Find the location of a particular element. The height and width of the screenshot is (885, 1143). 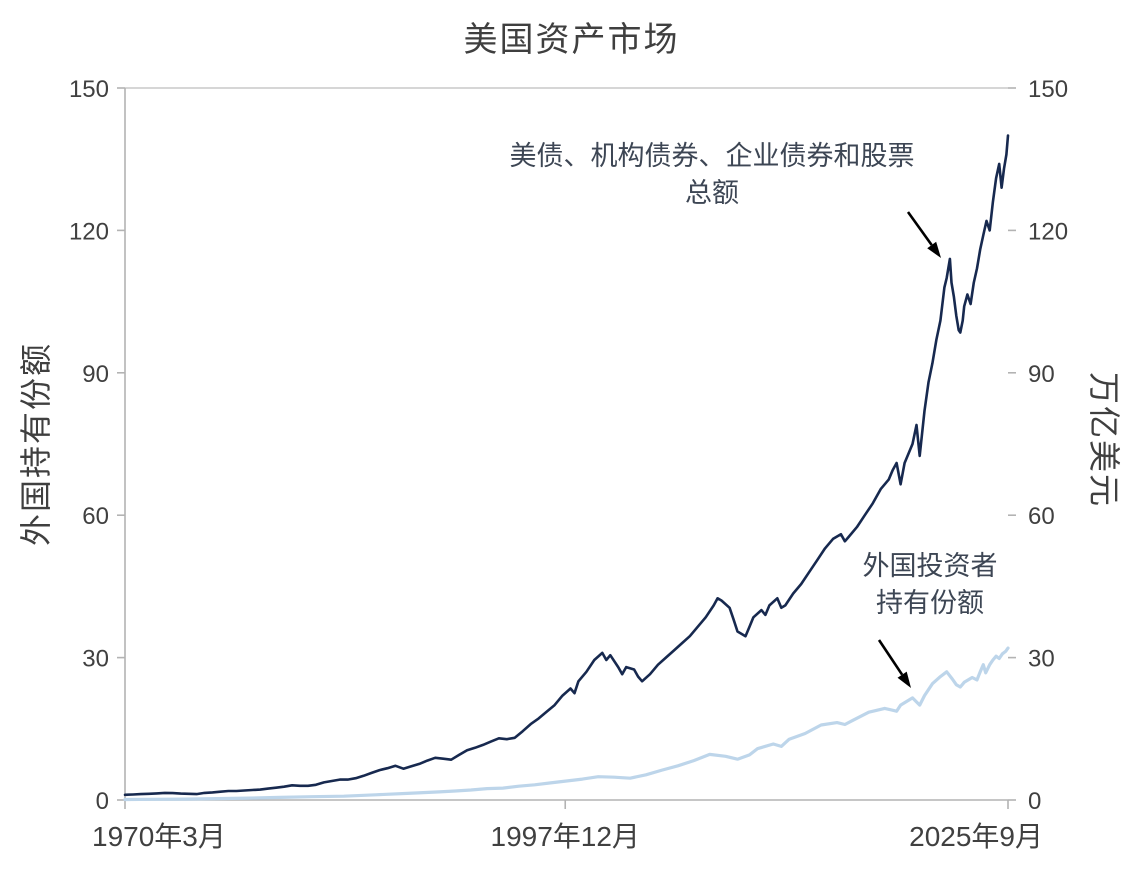

annotation-foreign-share: 外国投资者 持有份额 is located at coordinates (930, 584).